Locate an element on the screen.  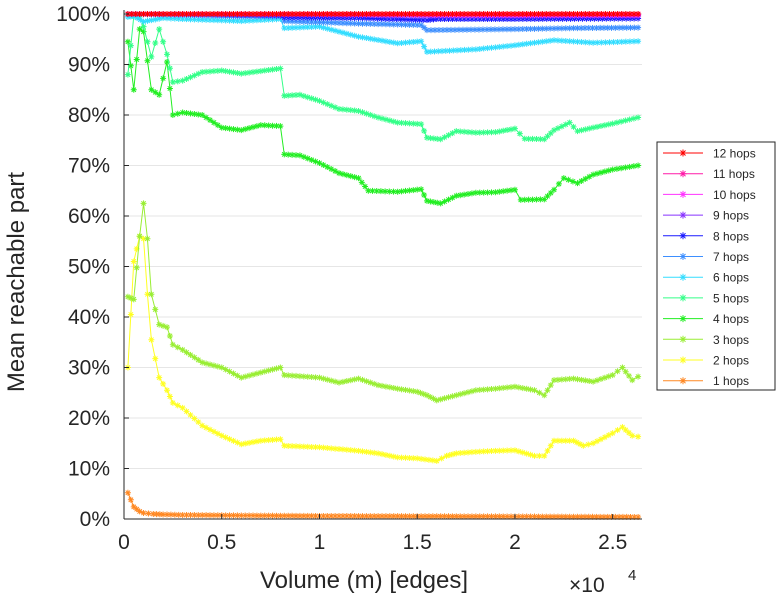
legend-item: 7 hops is located at coordinates (706, 257).